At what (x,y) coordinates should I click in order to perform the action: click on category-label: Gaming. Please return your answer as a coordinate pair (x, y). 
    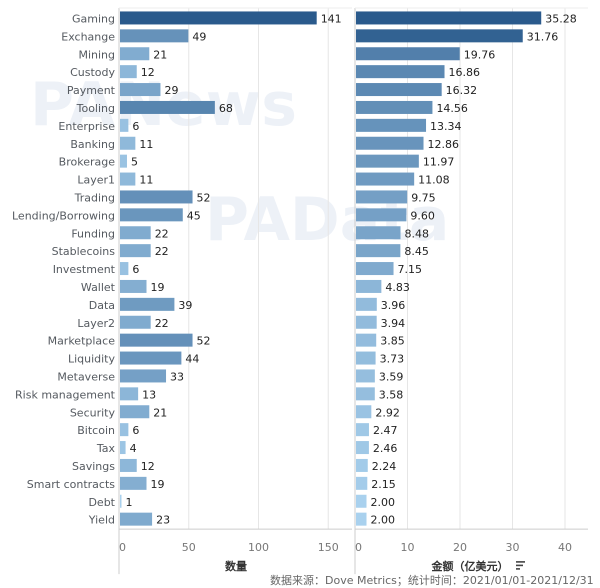
    Looking at the image, I should click on (93, 18).